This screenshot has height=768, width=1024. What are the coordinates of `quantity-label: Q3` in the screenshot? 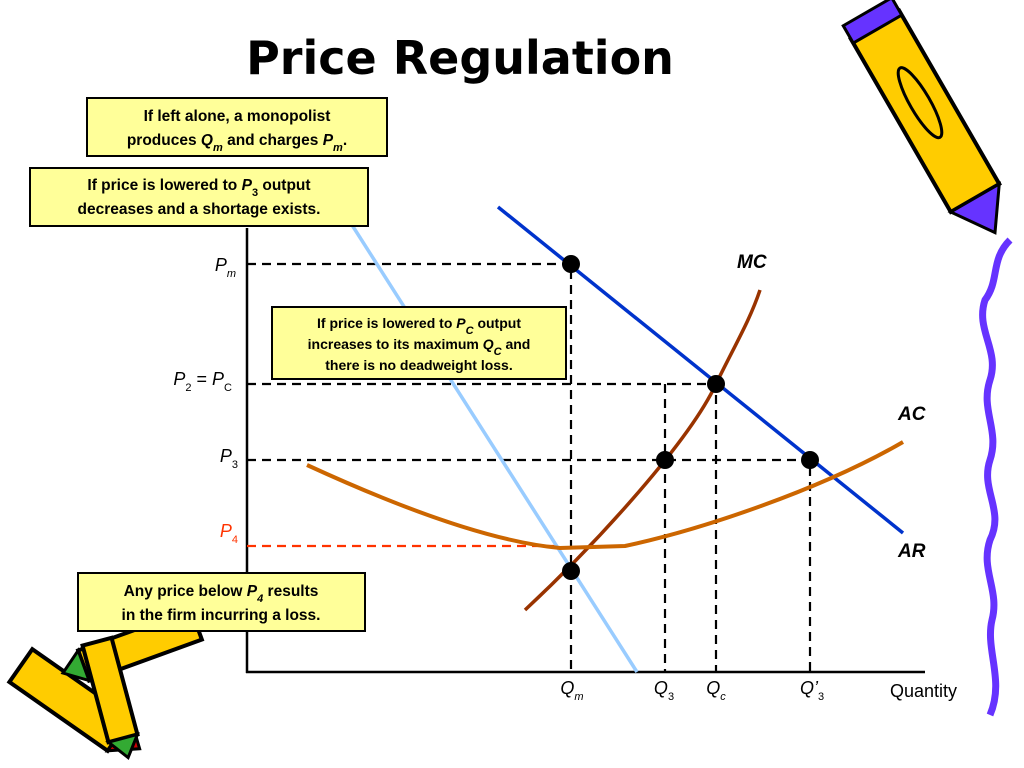 It's located at (664, 690).